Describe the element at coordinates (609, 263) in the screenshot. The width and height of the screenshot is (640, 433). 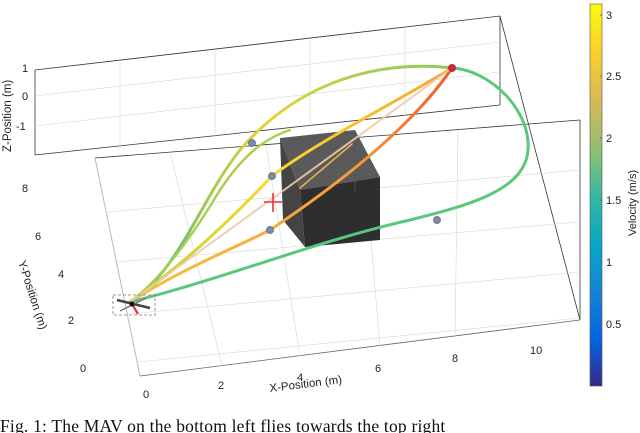
I see `colorbar-tick: 1` at that location.